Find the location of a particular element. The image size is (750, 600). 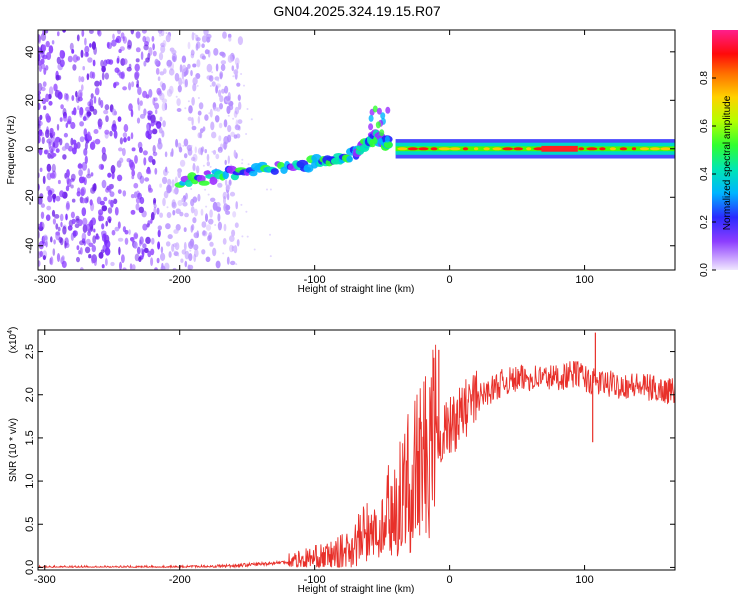

chart-title: GN04.2025.324.19.15.R07 is located at coordinates (357, 11).